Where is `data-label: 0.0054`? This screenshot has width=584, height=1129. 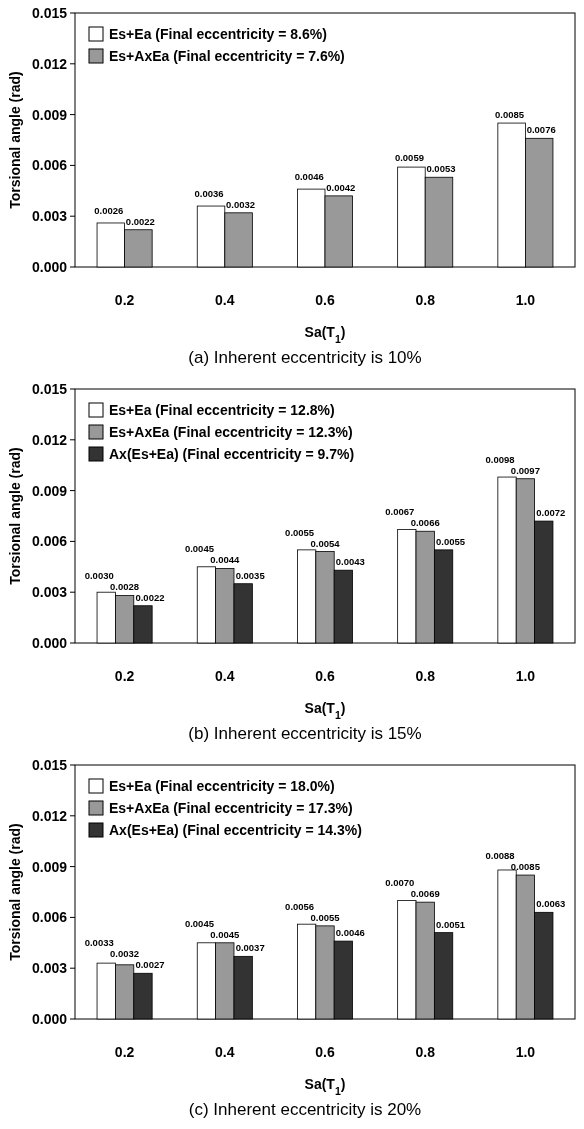
data-label: 0.0054 is located at coordinates (325, 543).